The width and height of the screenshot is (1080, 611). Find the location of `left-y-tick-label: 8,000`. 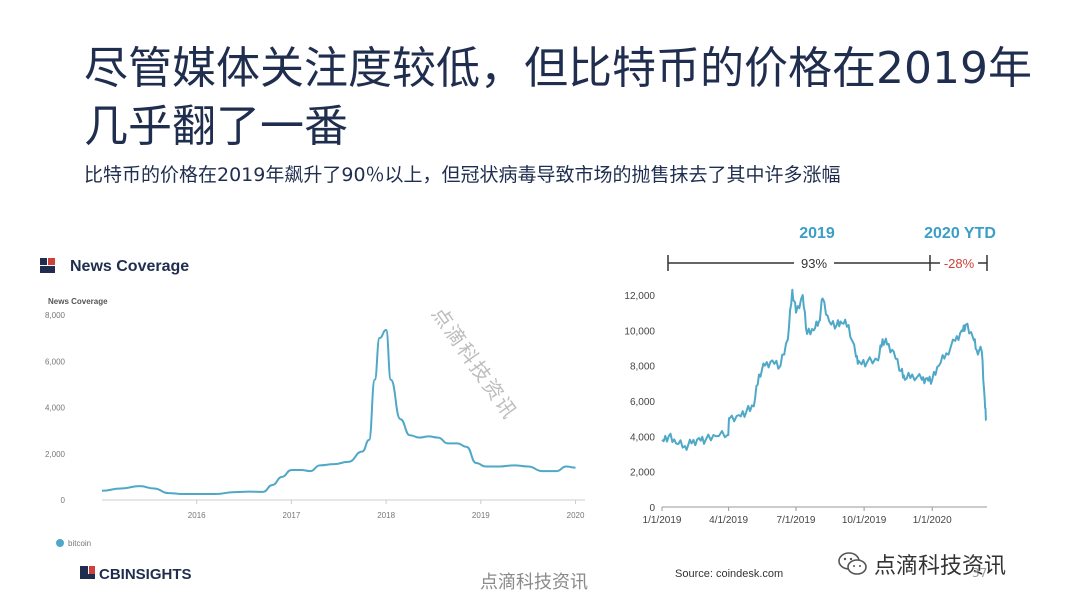

left-y-tick-label: 8,000 is located at coordinates (55, 315).